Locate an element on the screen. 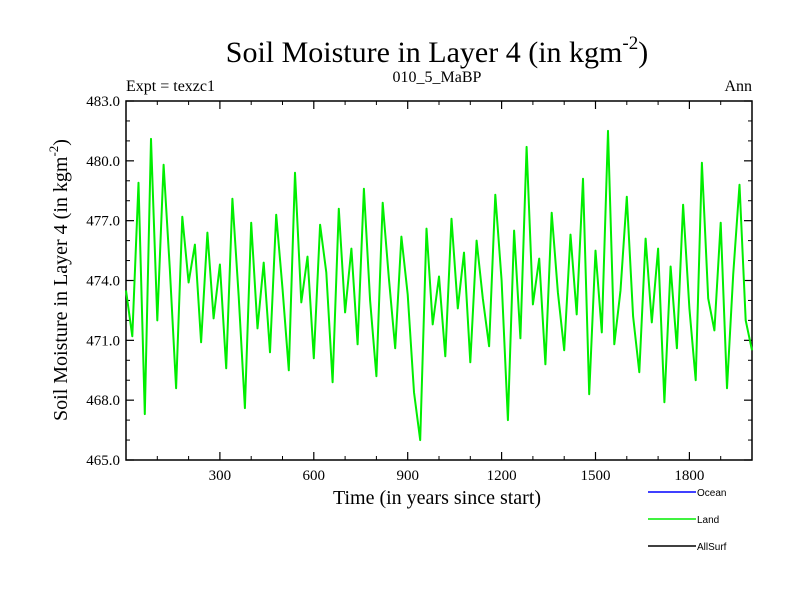 Image resolution: width=800 pixels, height=600 pixels. experiment-label: Expt = texzc1 is located at coordinates (170, 86).